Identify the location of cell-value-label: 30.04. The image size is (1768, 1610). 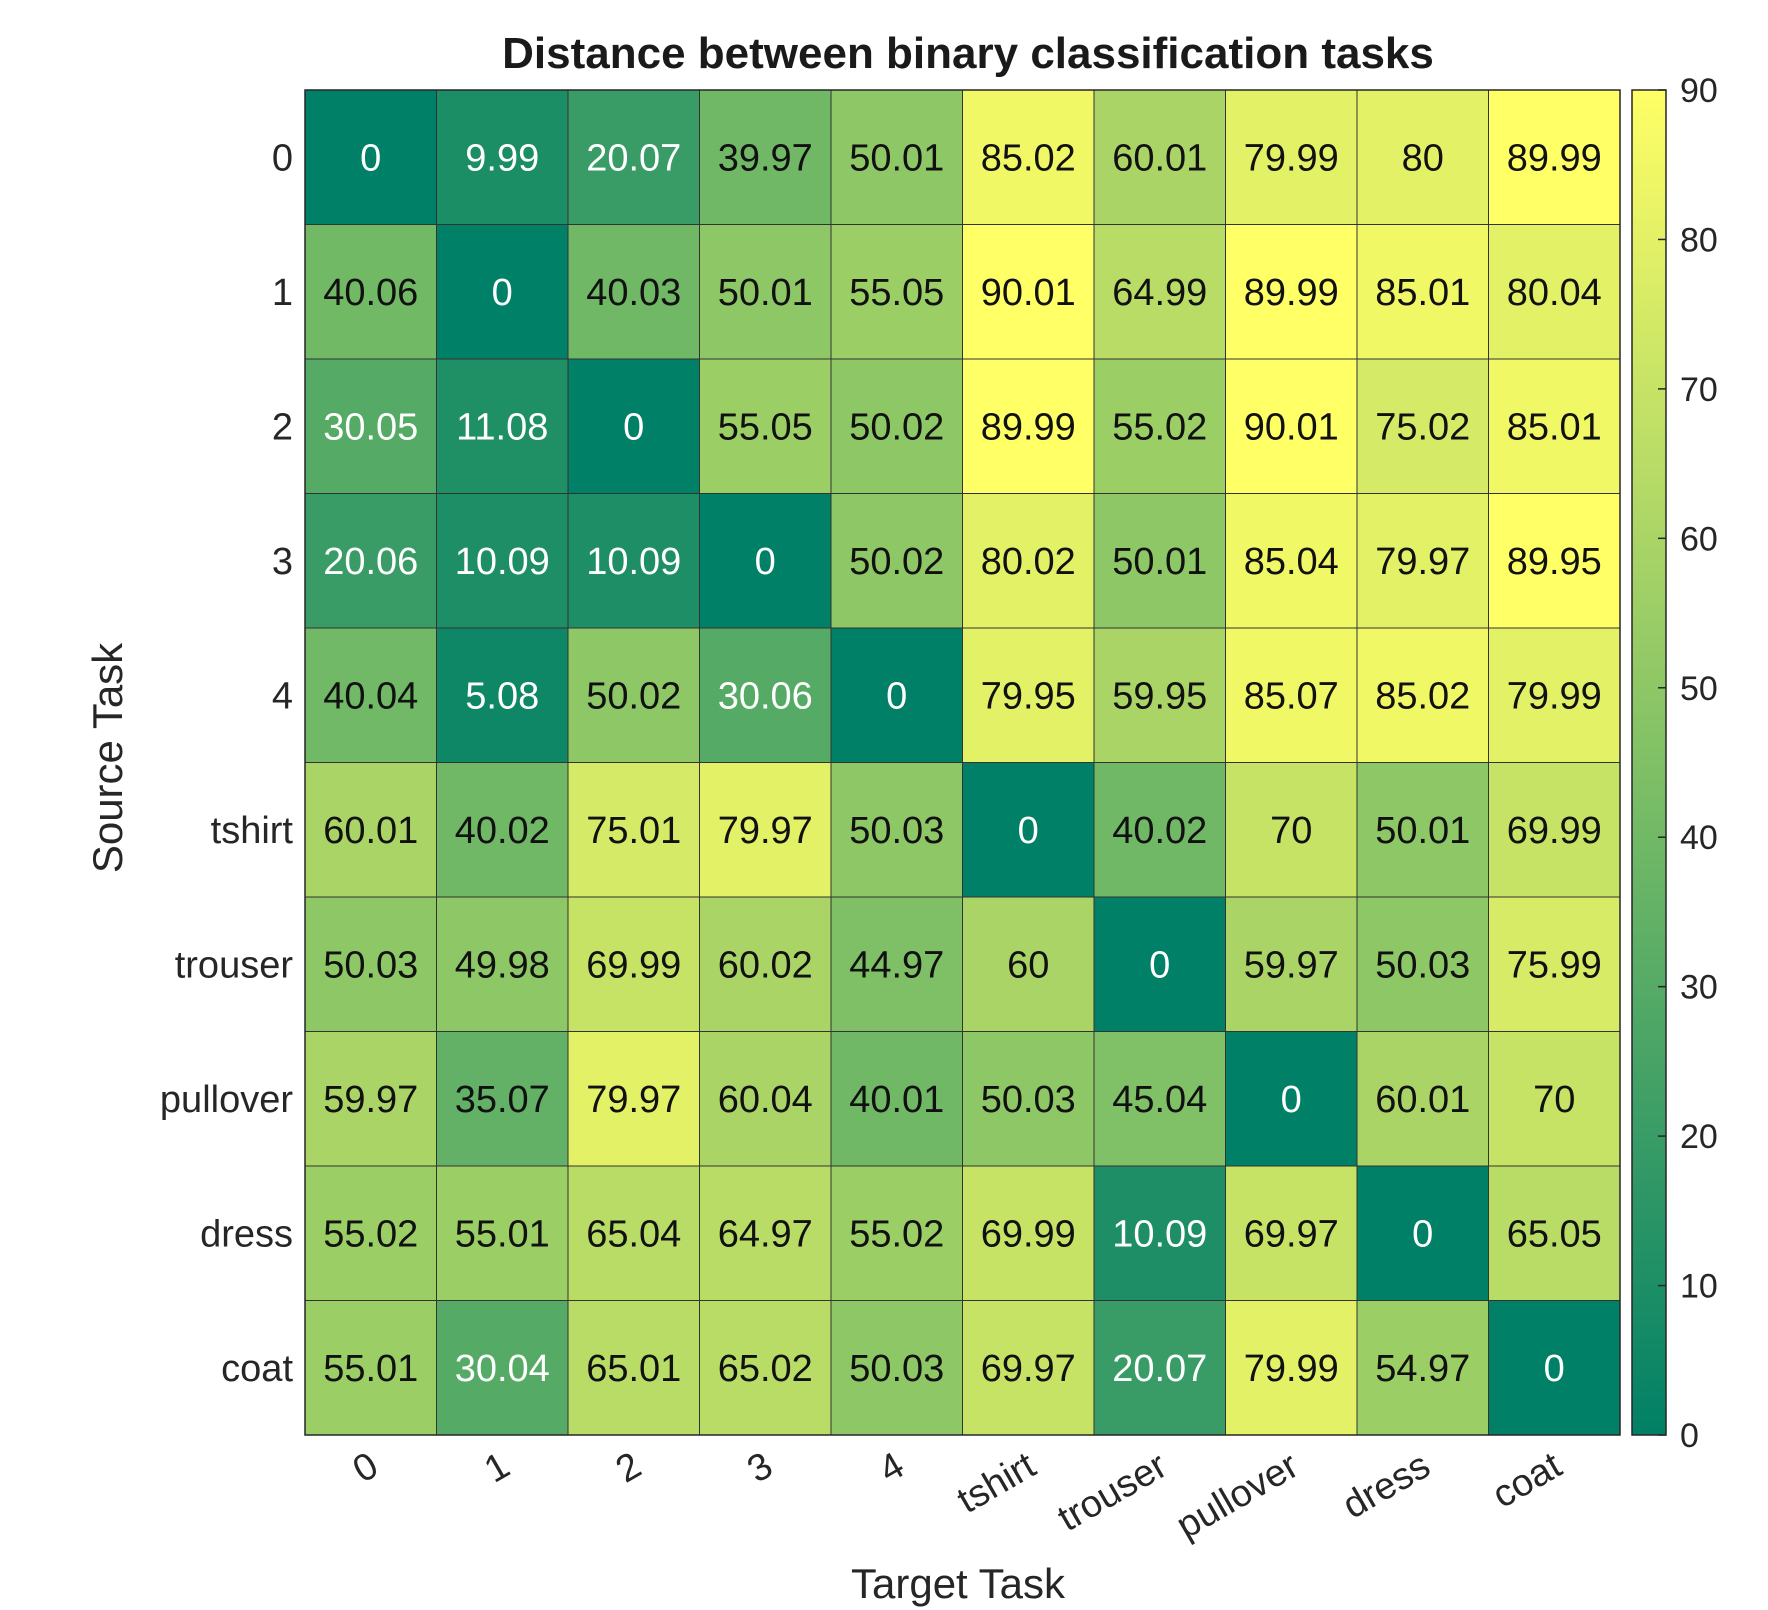
(502, 1369).